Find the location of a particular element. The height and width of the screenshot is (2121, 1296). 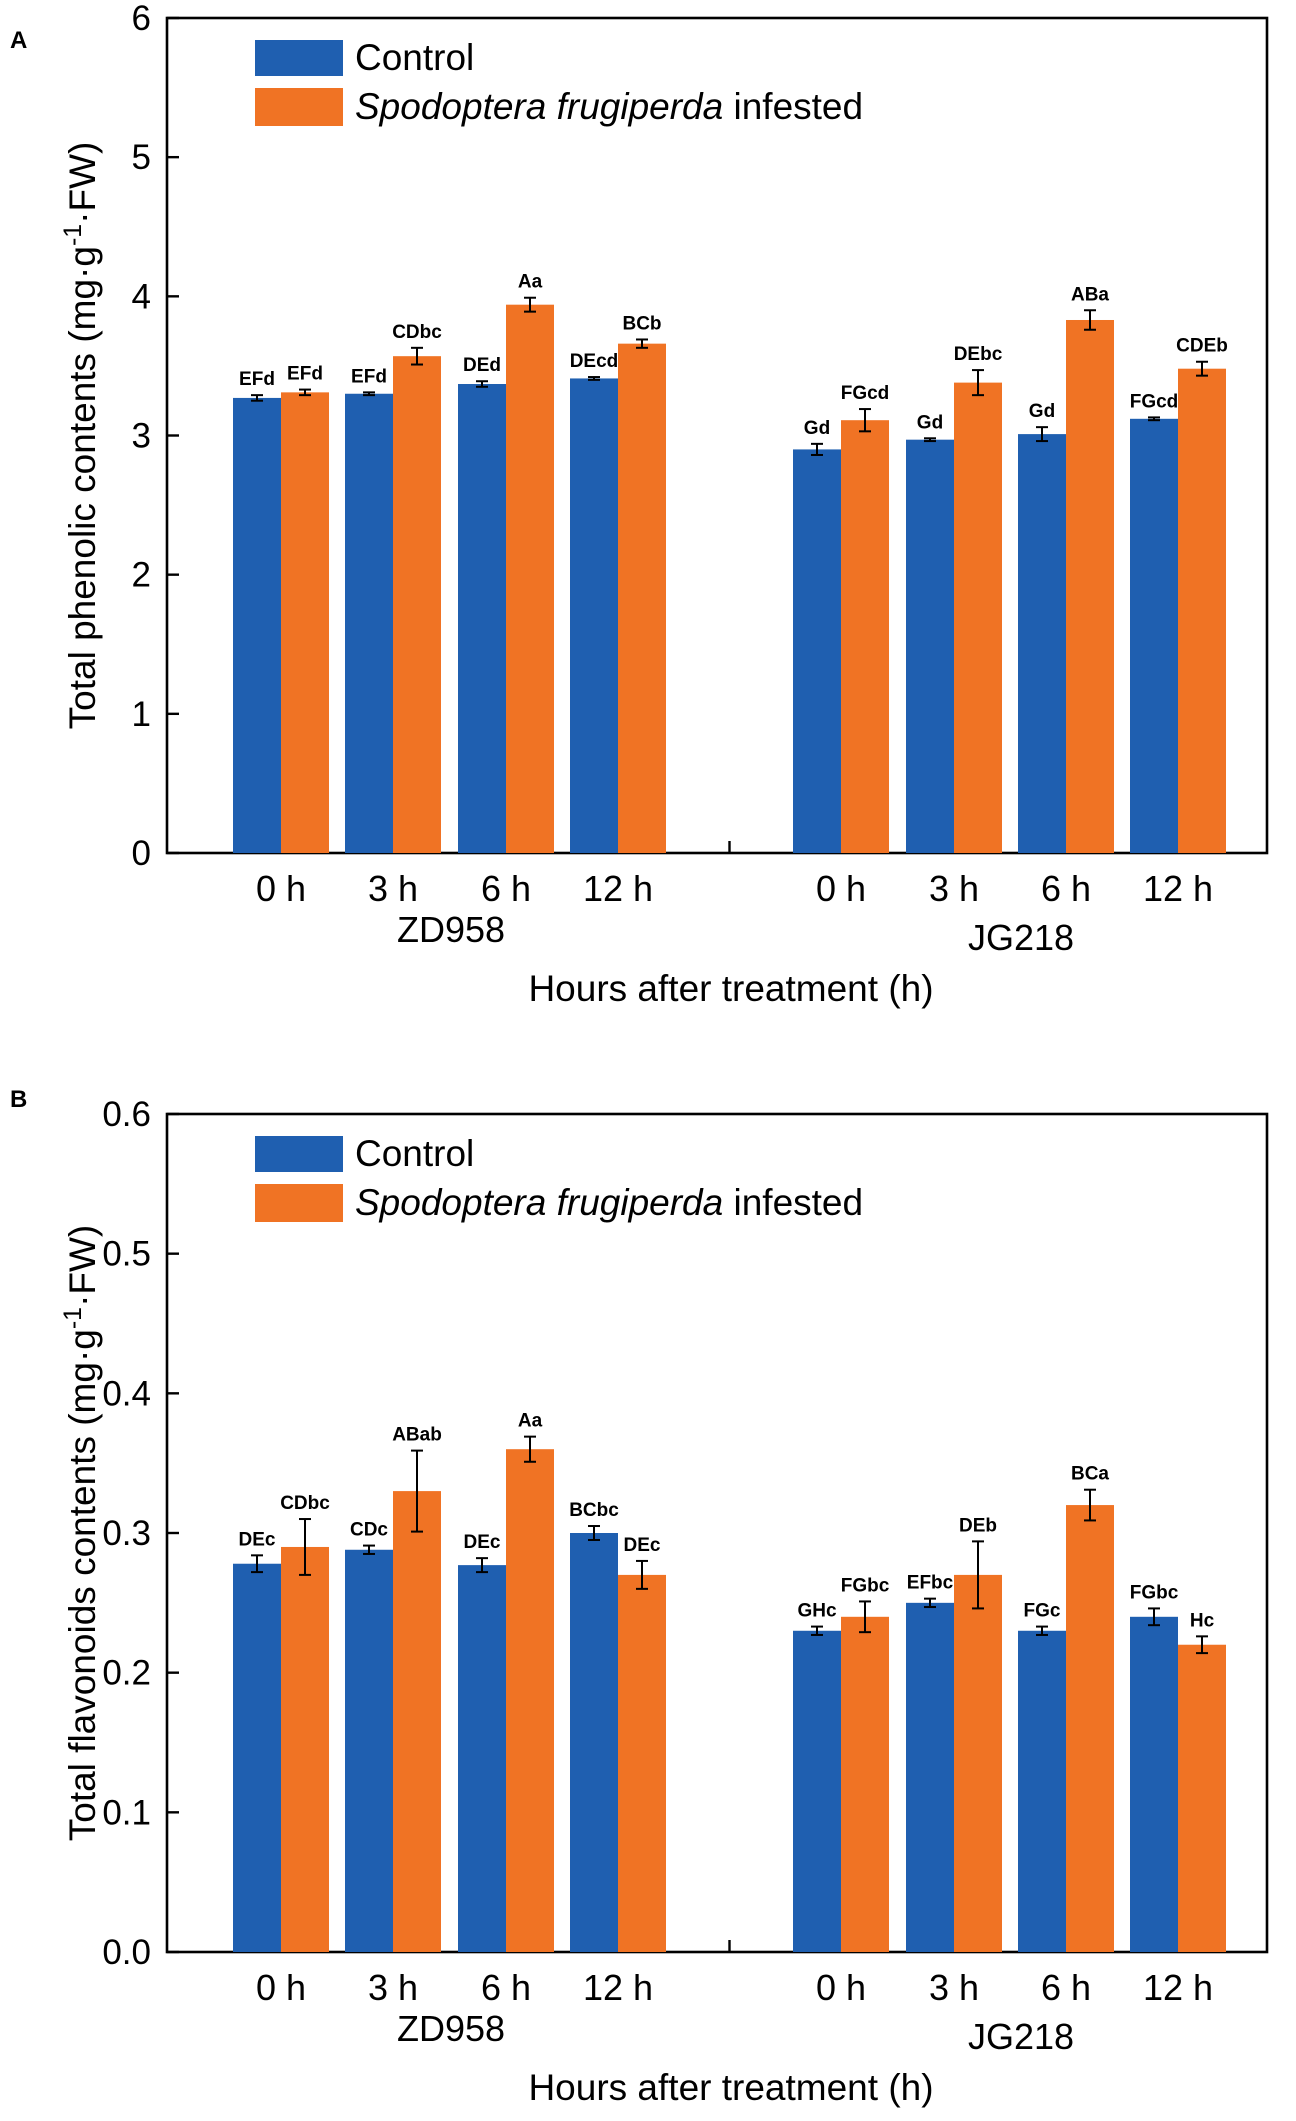

y-tick-label: 0.5 is located at coordinates (126, 1254).